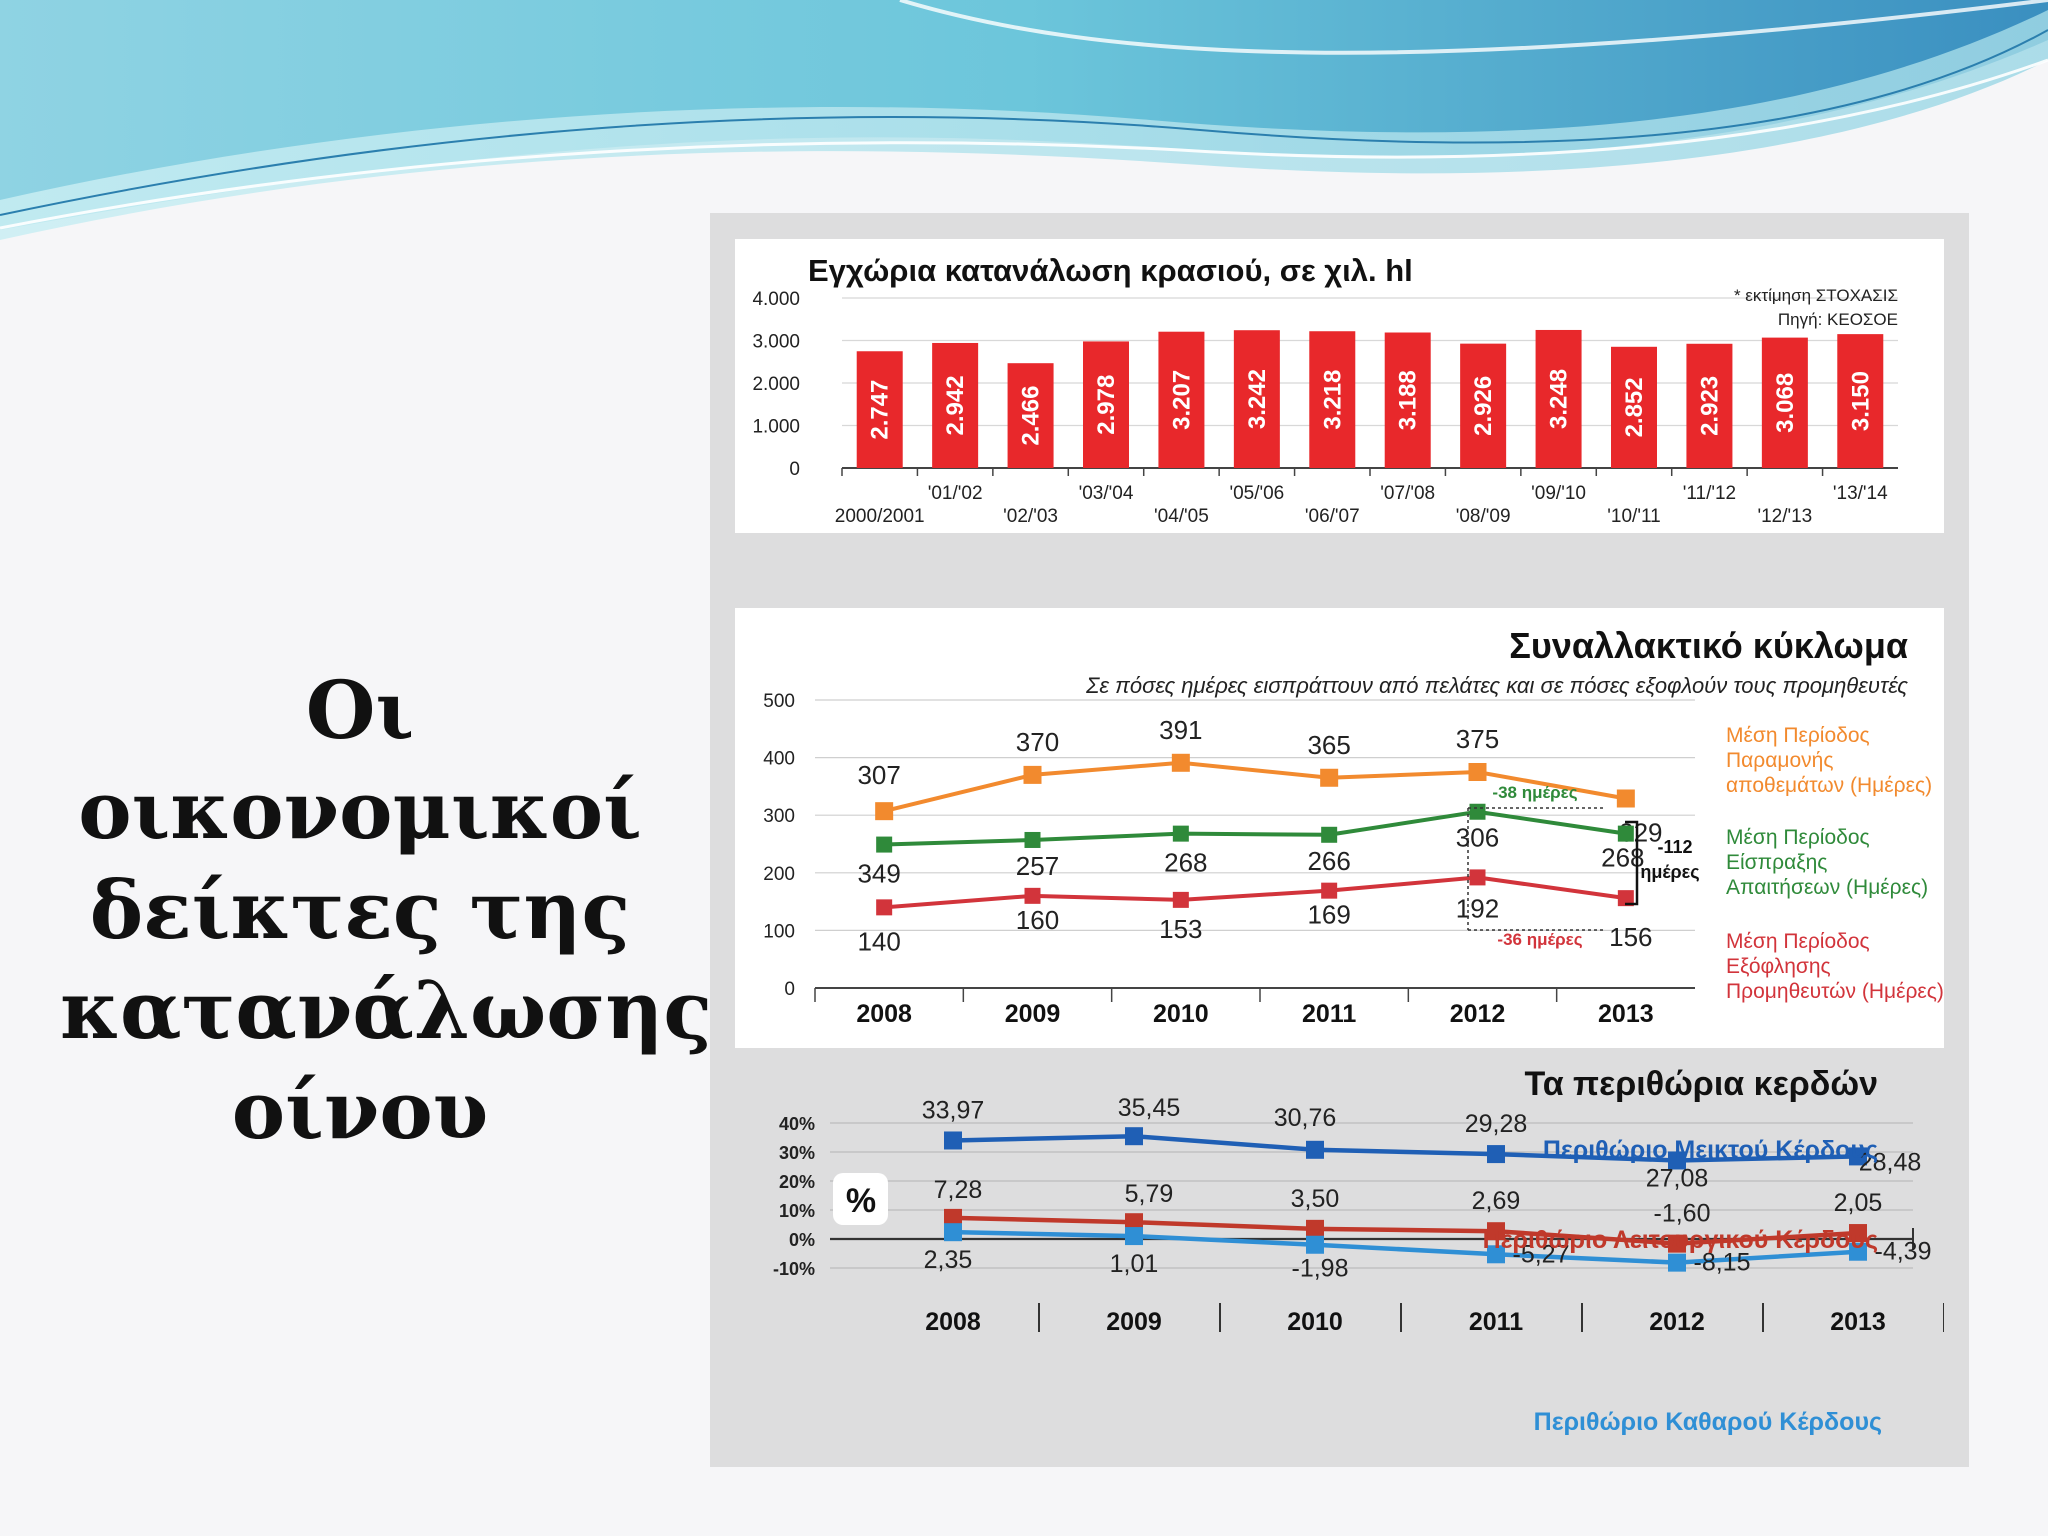  I want to click on bar-value-label: 2.466, so click(1031, 416).